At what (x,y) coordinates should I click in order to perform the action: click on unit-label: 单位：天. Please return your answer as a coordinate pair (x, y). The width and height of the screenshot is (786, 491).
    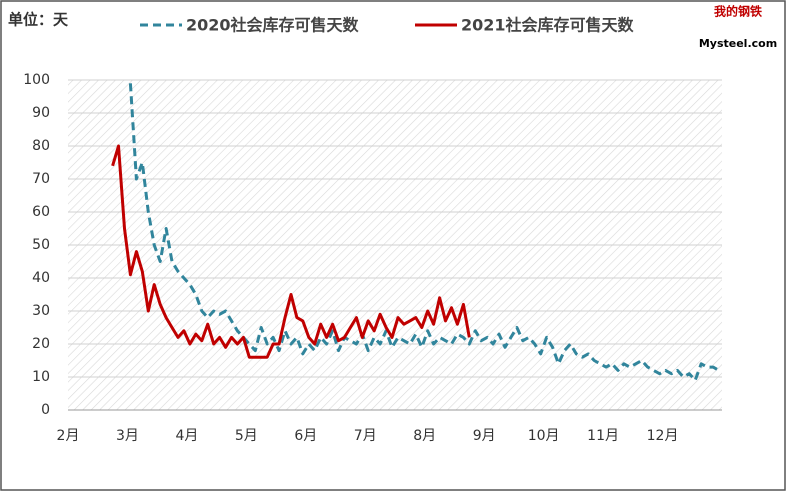
    Looking at the image, I should click on (38, 20).